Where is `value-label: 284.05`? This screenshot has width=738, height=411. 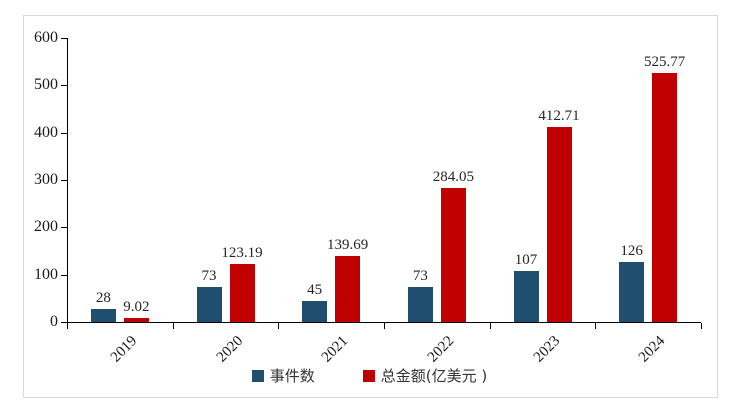 value-label: 284.05 is located at coordinates (453, 176).